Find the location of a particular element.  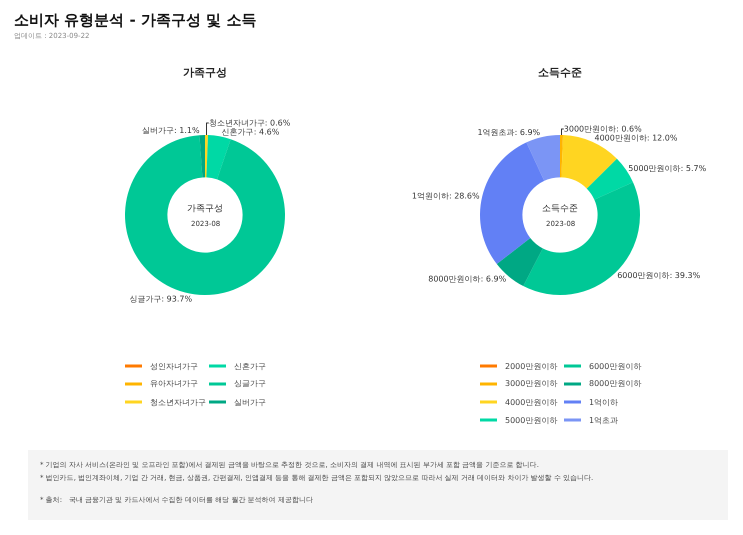

legend-label: 싱글가구 is located at coordinates (250, 383).